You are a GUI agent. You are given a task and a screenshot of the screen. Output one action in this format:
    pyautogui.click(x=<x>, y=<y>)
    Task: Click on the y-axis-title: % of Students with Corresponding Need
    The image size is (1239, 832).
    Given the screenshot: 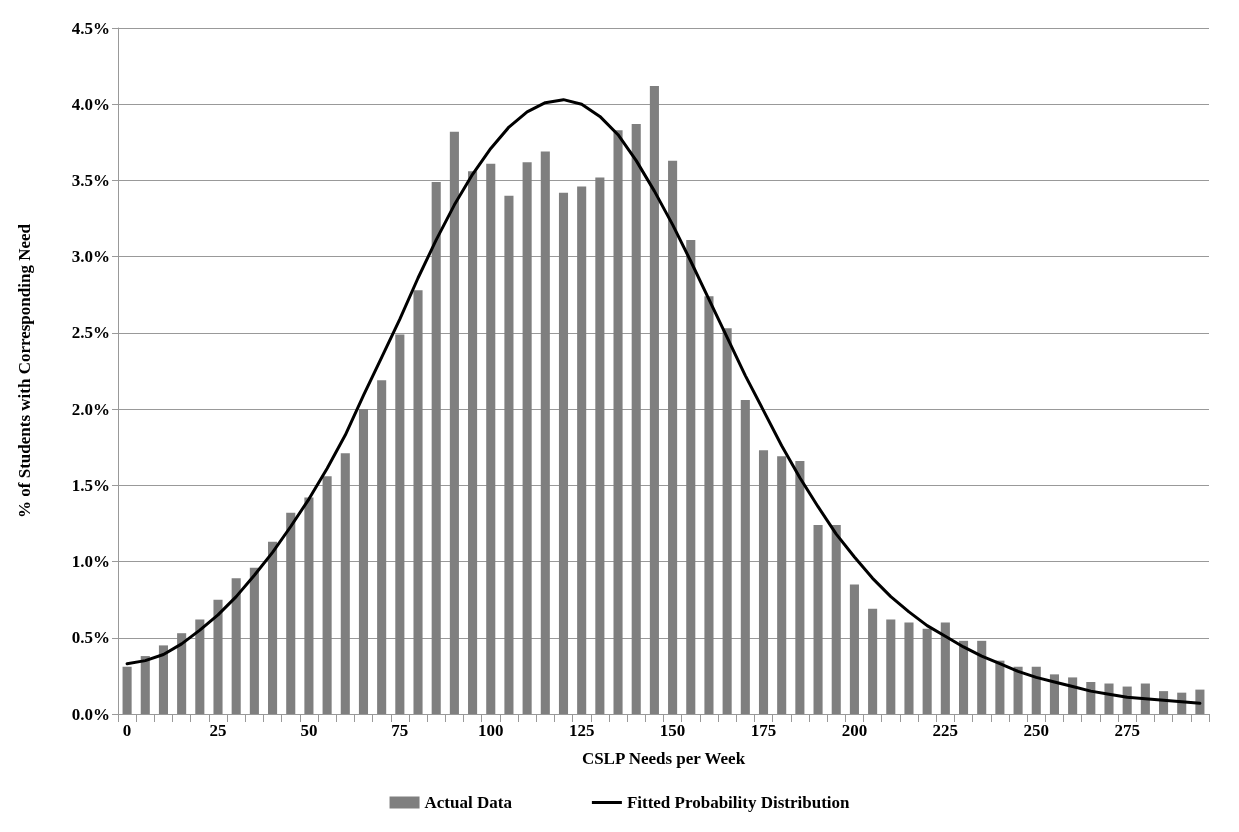 What is the action you would take?
    pyautogui.click(x=24, y=370)
    